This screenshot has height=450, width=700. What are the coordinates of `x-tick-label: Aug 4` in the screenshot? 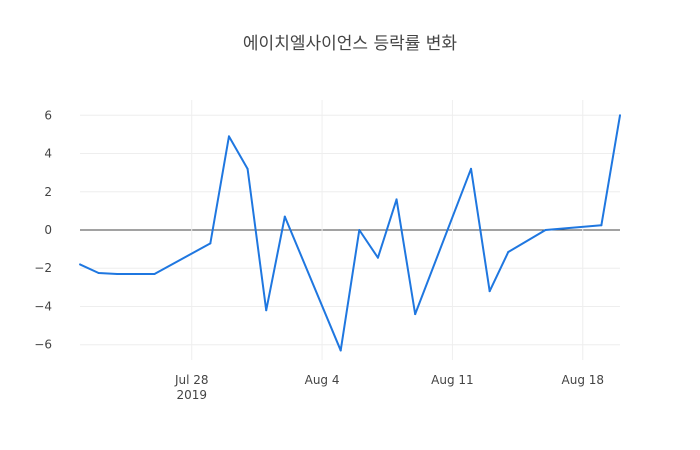 It's located at (322, 380).